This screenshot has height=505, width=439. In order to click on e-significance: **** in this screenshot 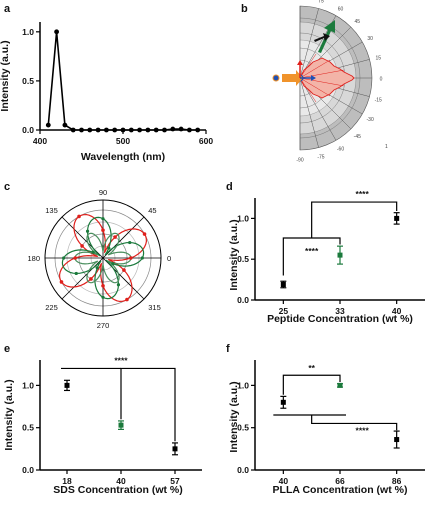, I will do `click(121, 360)`.